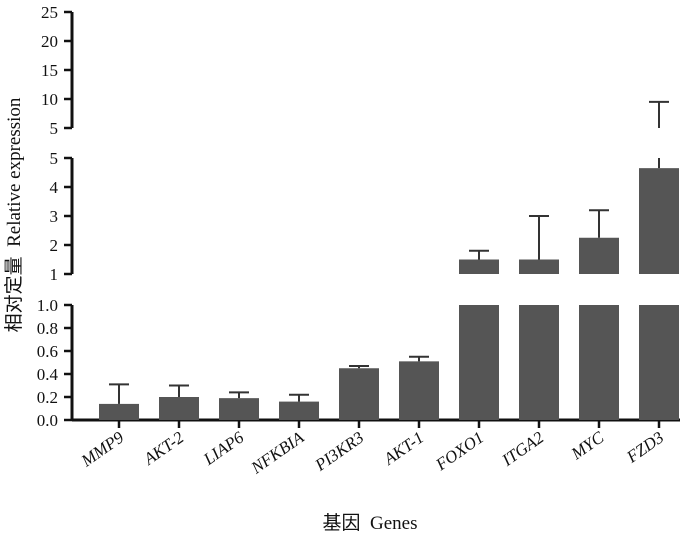 This screenshot has height=537, width=700. What do you see at coordinates (223, 448) in the screenshot?
I see `x-category-label: LIAP6` at bounding box center [223, 448].